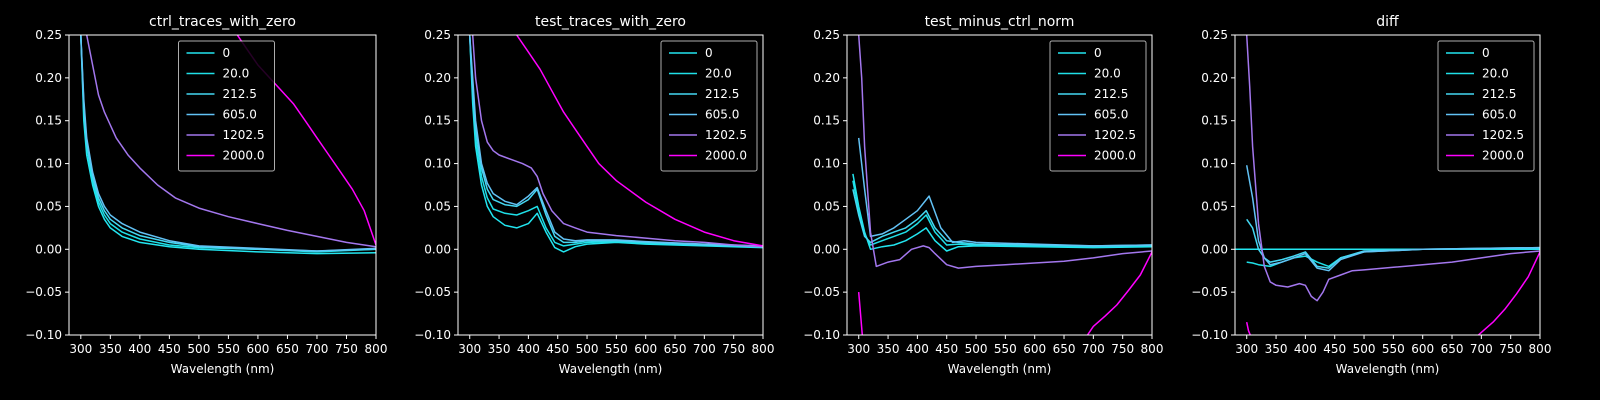  I want to click on chart-title: diff, so click(1387, 22).